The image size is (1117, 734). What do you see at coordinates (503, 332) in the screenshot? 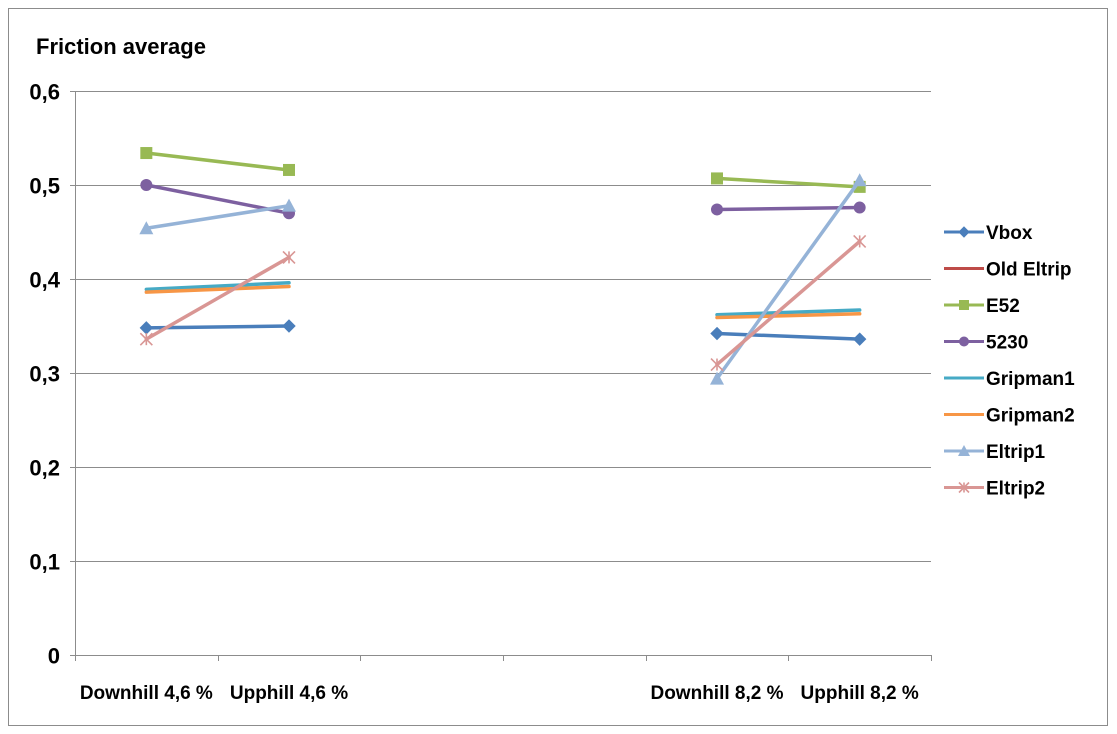
I see `series-vbox` at bounding box center [503, 332].